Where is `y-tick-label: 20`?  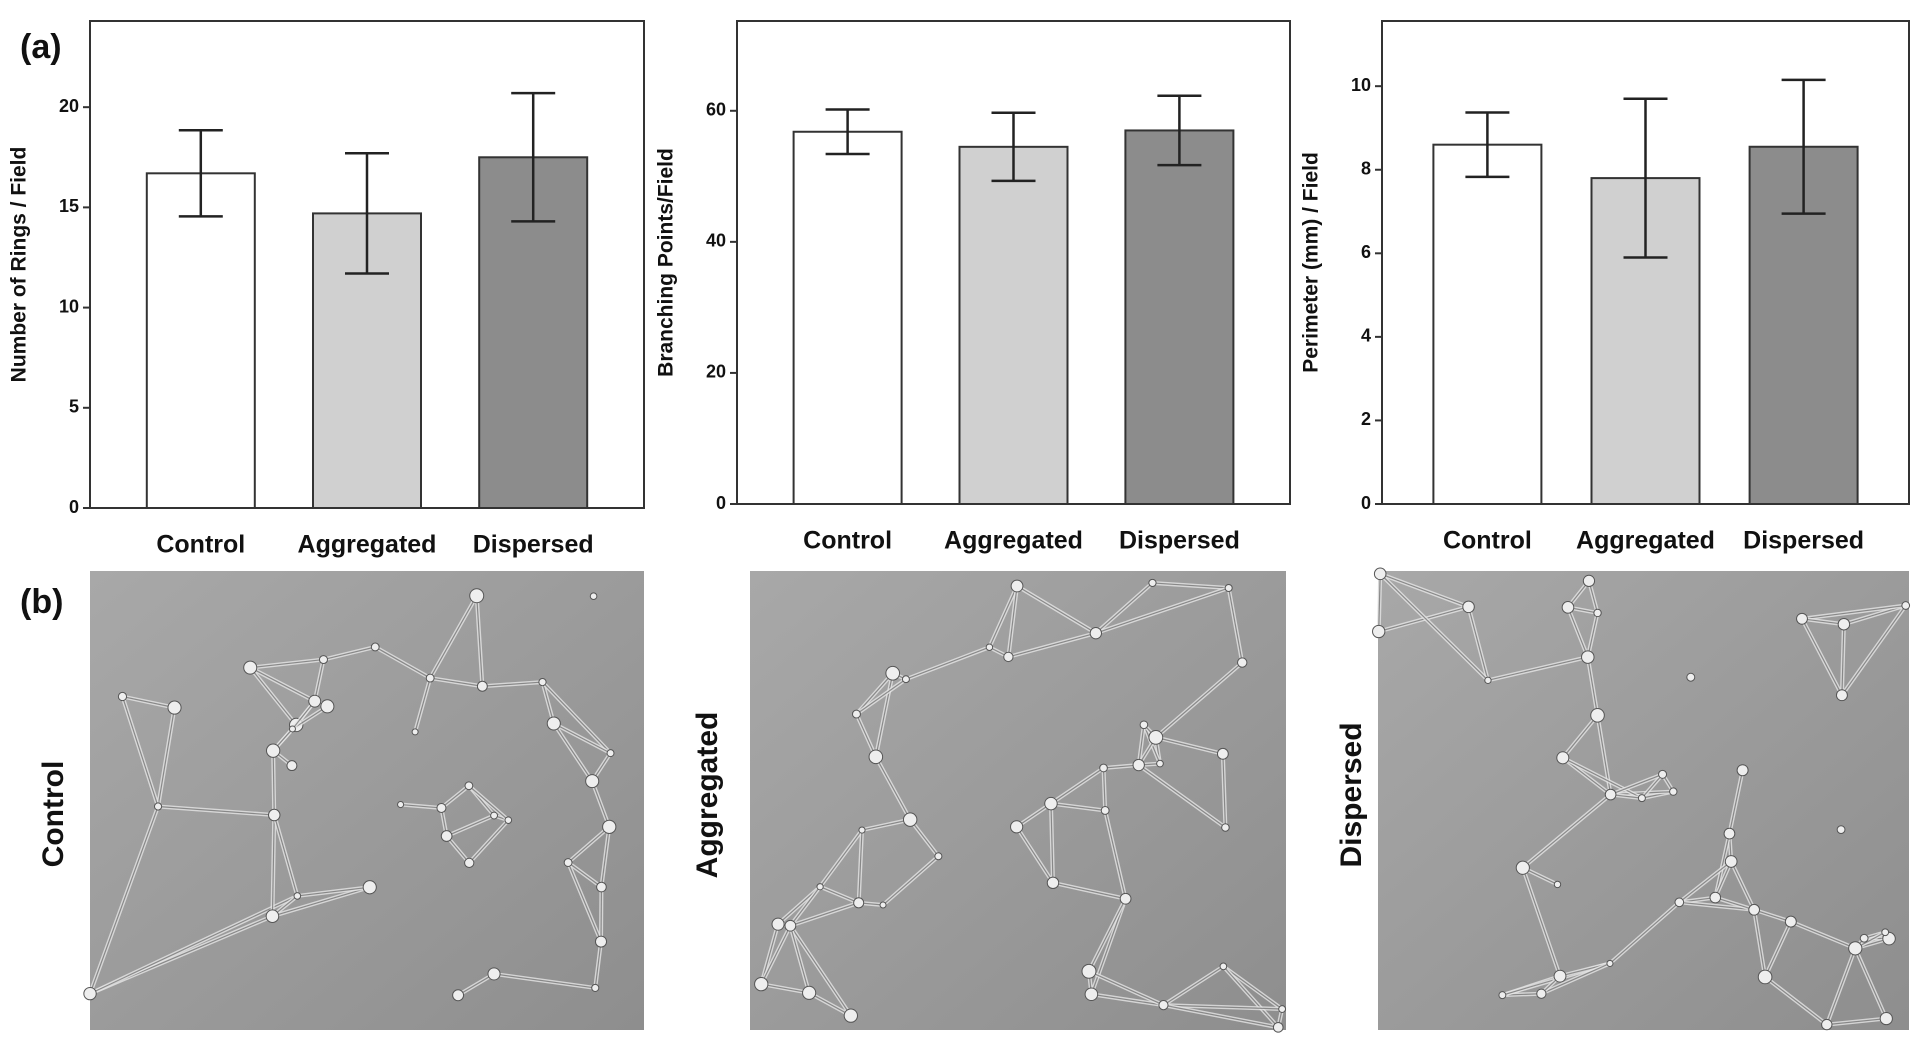 y-tick-label: 20 is located at coordinates (69, 106).